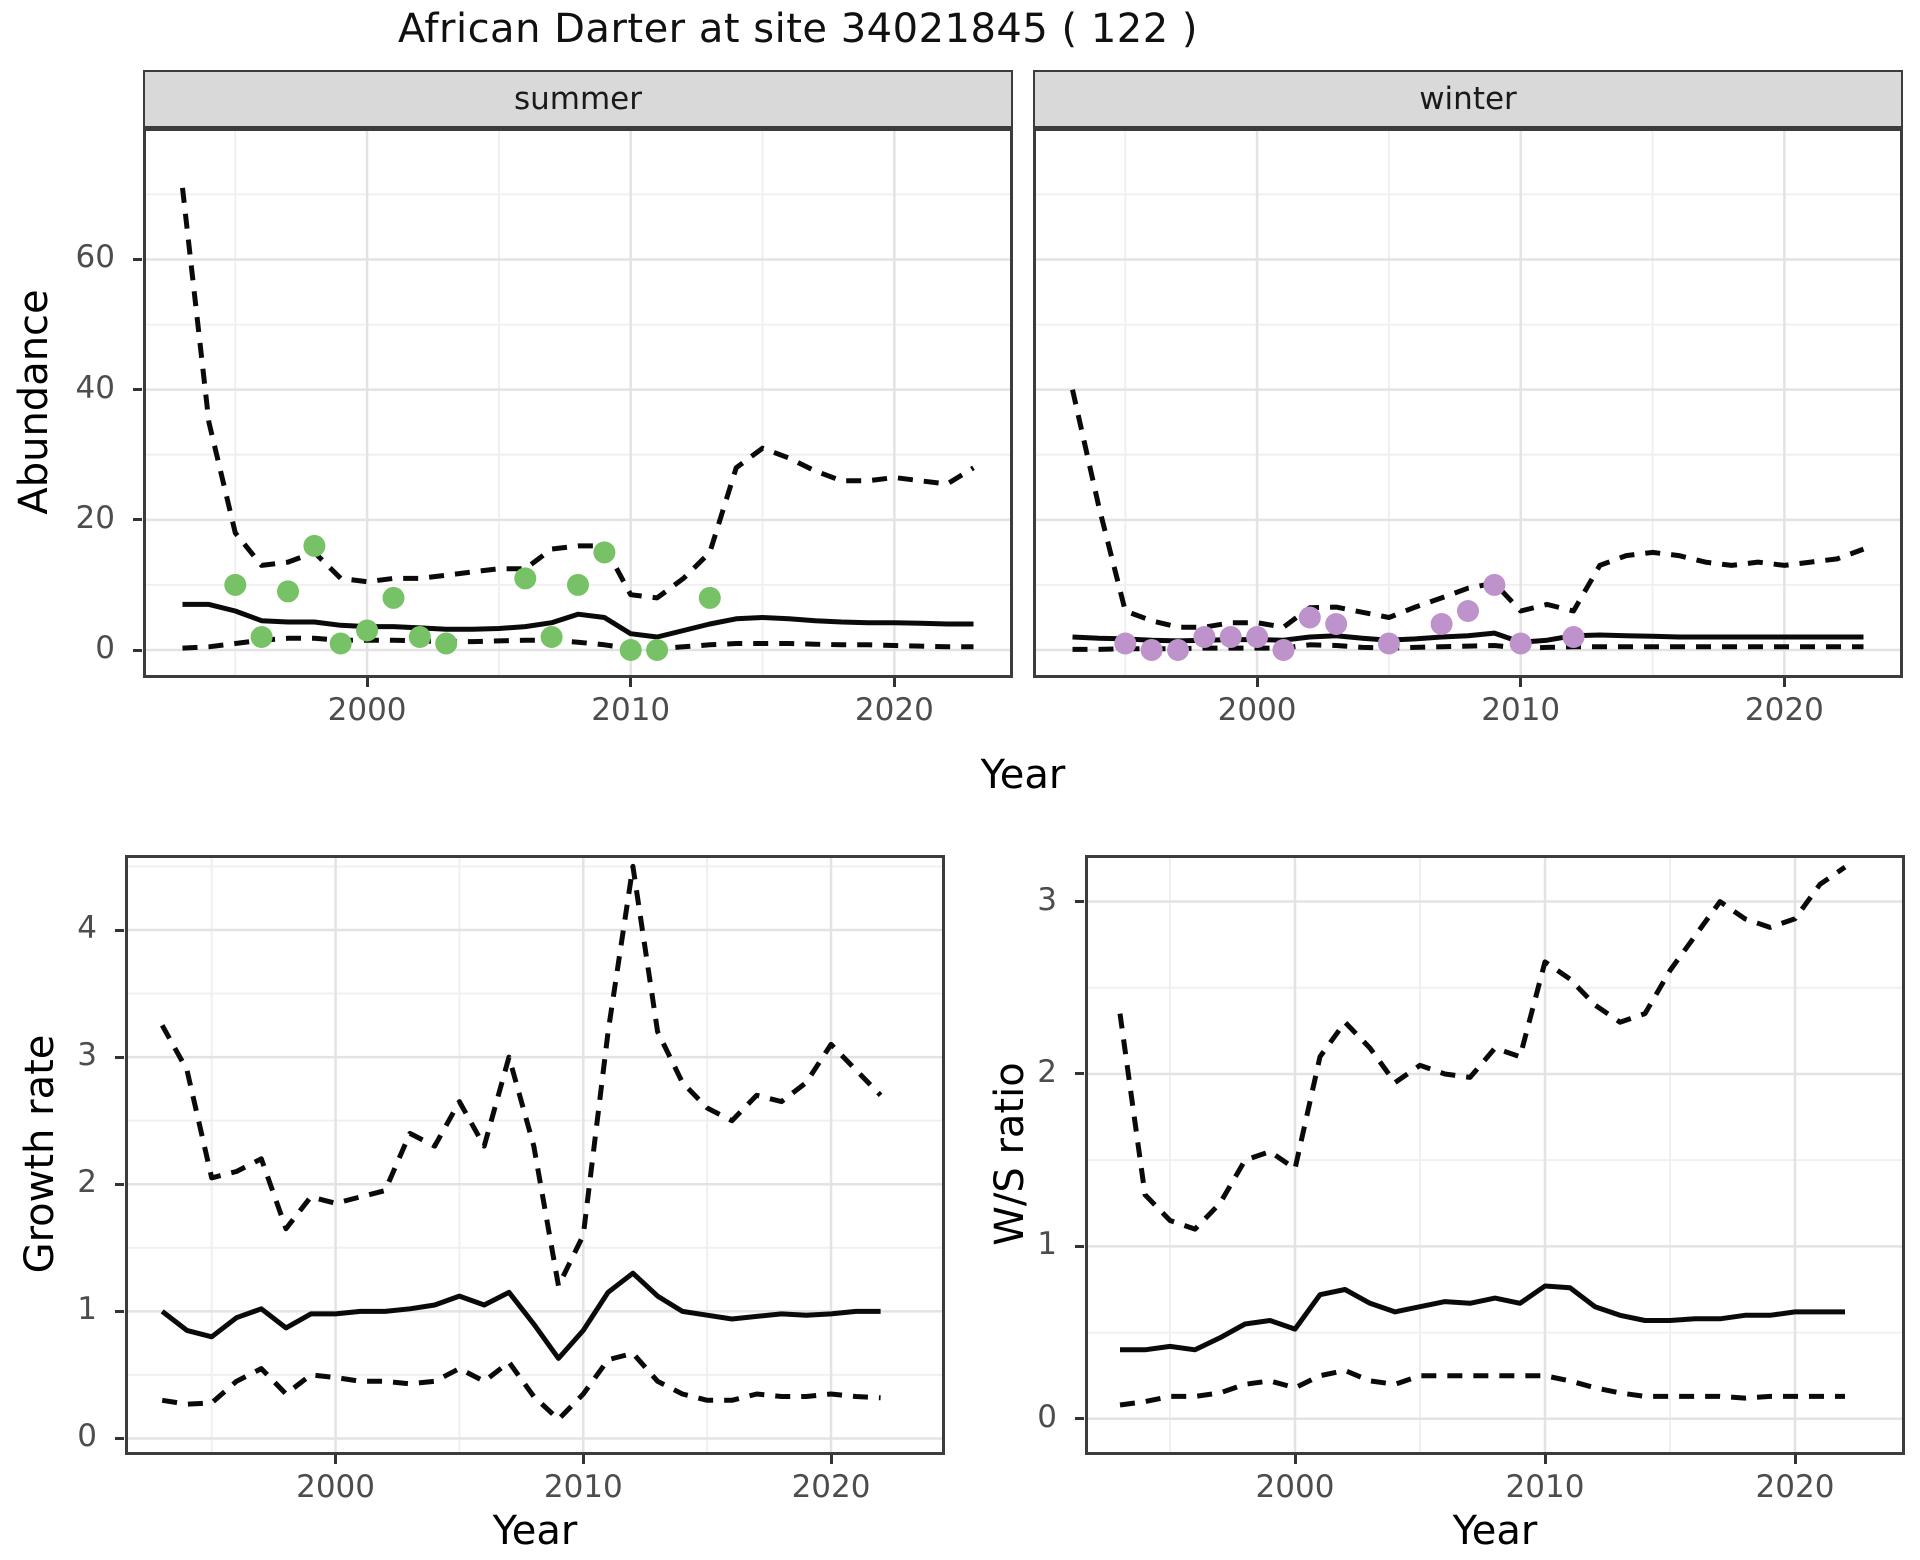 The height and width of the screenshot is (1560, 1920). Describe the element at coordinates (1468, 647) in the screenshot. I see `winter-lower-ci-line` at that location.